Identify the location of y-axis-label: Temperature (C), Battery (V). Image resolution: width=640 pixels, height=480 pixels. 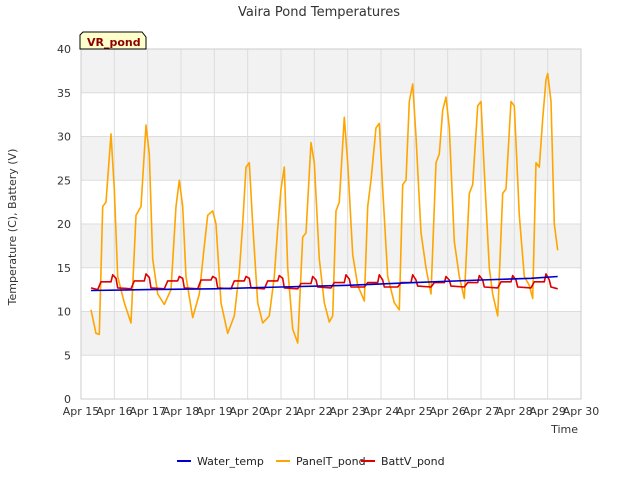
(12, 228).